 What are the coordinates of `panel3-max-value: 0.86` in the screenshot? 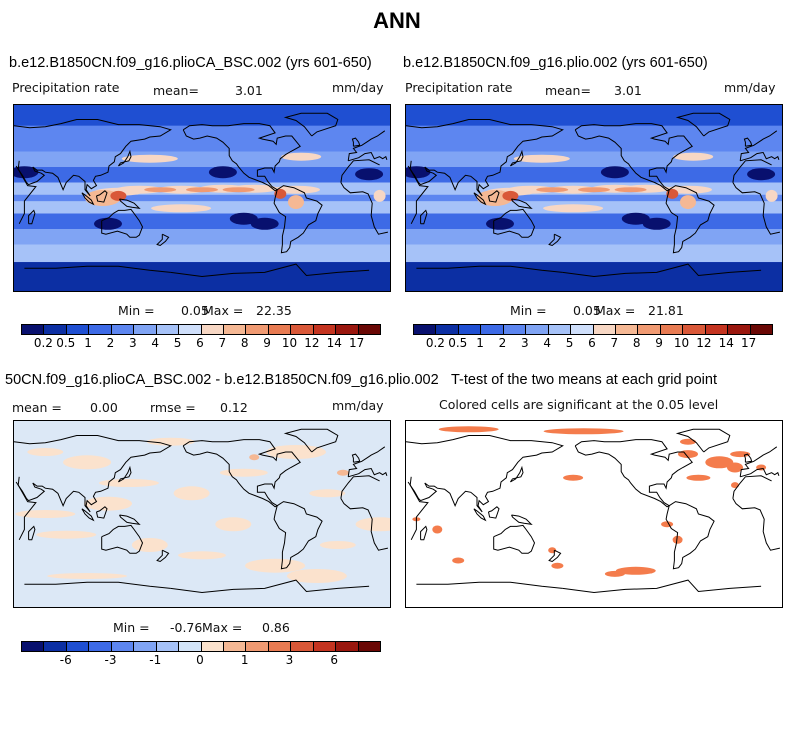 It's located at (276, 627).